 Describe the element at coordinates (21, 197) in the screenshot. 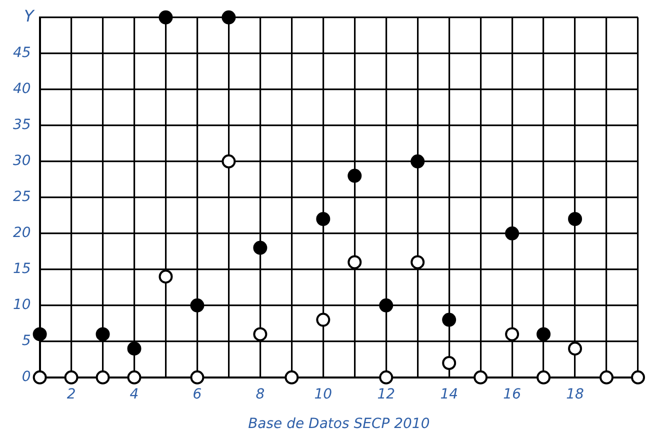

I see `y-tick-label: 25` at that location.